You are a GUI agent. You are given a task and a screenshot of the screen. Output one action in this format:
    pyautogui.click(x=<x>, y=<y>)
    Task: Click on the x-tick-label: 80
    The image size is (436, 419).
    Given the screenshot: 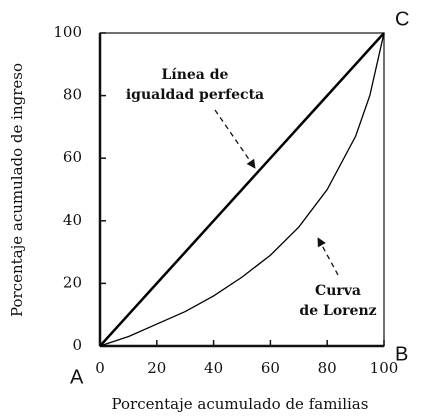 What is the action you would take?
    pyautogui.click(x=327, y=368)
    